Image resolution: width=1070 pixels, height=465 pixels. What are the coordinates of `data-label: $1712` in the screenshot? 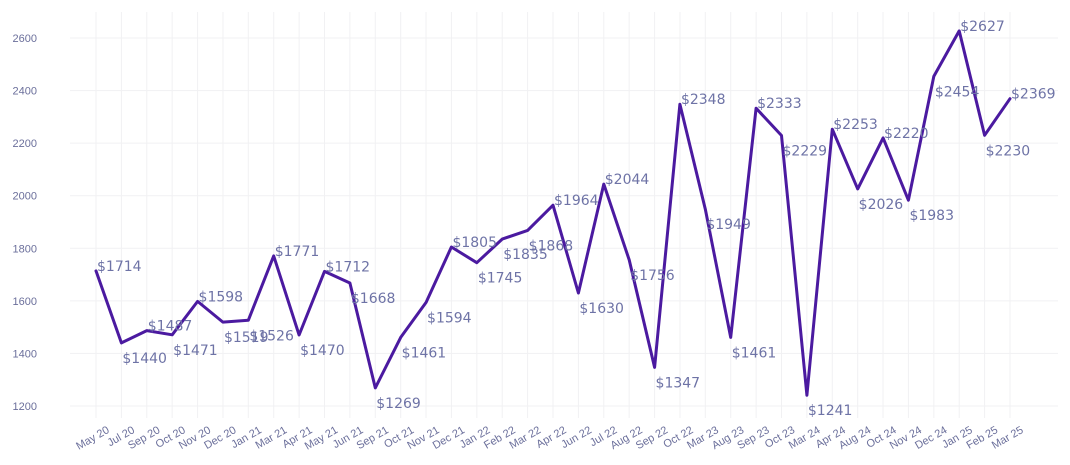 It's located at (348, 267).